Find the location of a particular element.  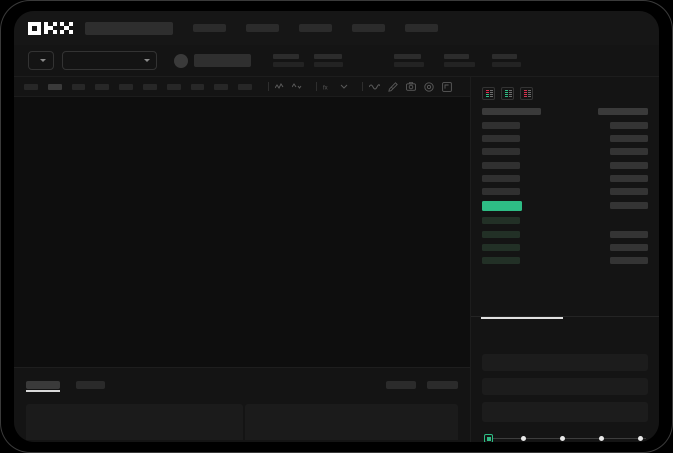

orders-cancel-all-button is located at coordinates (442, 385).